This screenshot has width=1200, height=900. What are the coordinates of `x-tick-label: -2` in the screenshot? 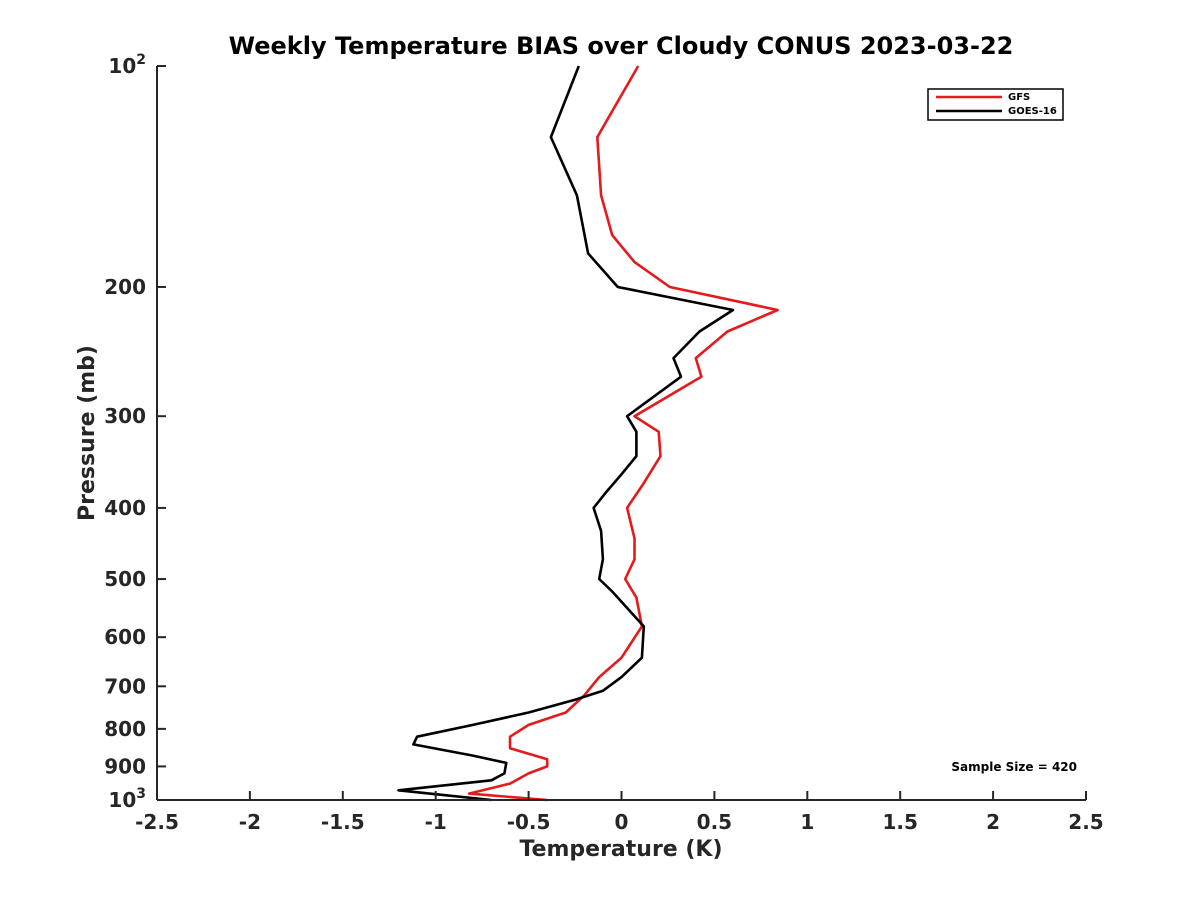 It's located at (250, 822).